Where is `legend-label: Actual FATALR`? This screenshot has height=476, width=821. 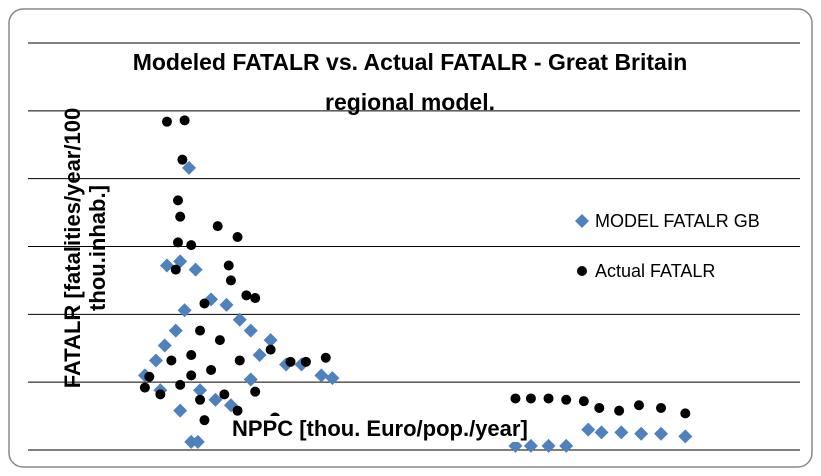 legend-label: Actual FATALR is located at coordinates (655, 271).